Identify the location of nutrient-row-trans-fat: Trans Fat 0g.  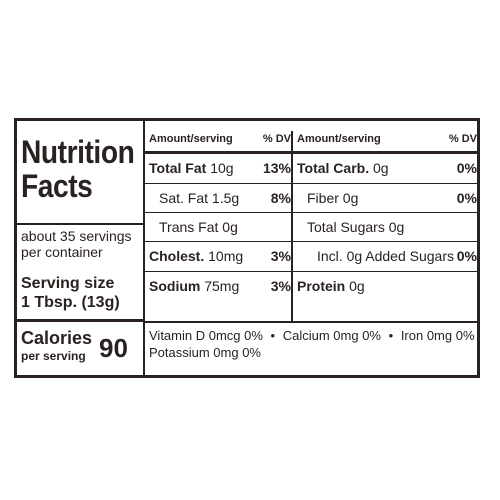
(218, 226).